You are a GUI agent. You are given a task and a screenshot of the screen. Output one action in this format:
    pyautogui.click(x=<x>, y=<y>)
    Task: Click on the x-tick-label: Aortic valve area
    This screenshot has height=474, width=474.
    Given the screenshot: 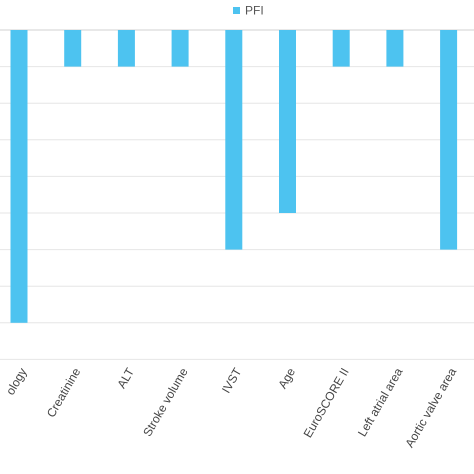 What is the action you would take?
    pyautogui.click(x=430, y=407)
    